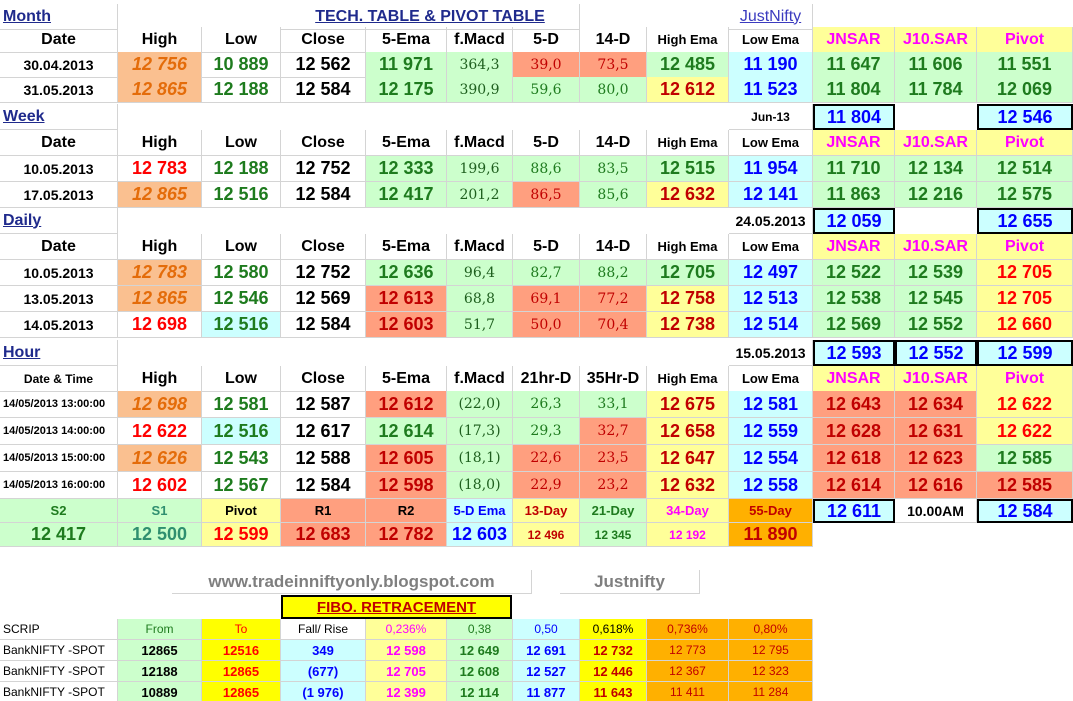  I want to click on column-header-week: High Ema, so click(688, 143).